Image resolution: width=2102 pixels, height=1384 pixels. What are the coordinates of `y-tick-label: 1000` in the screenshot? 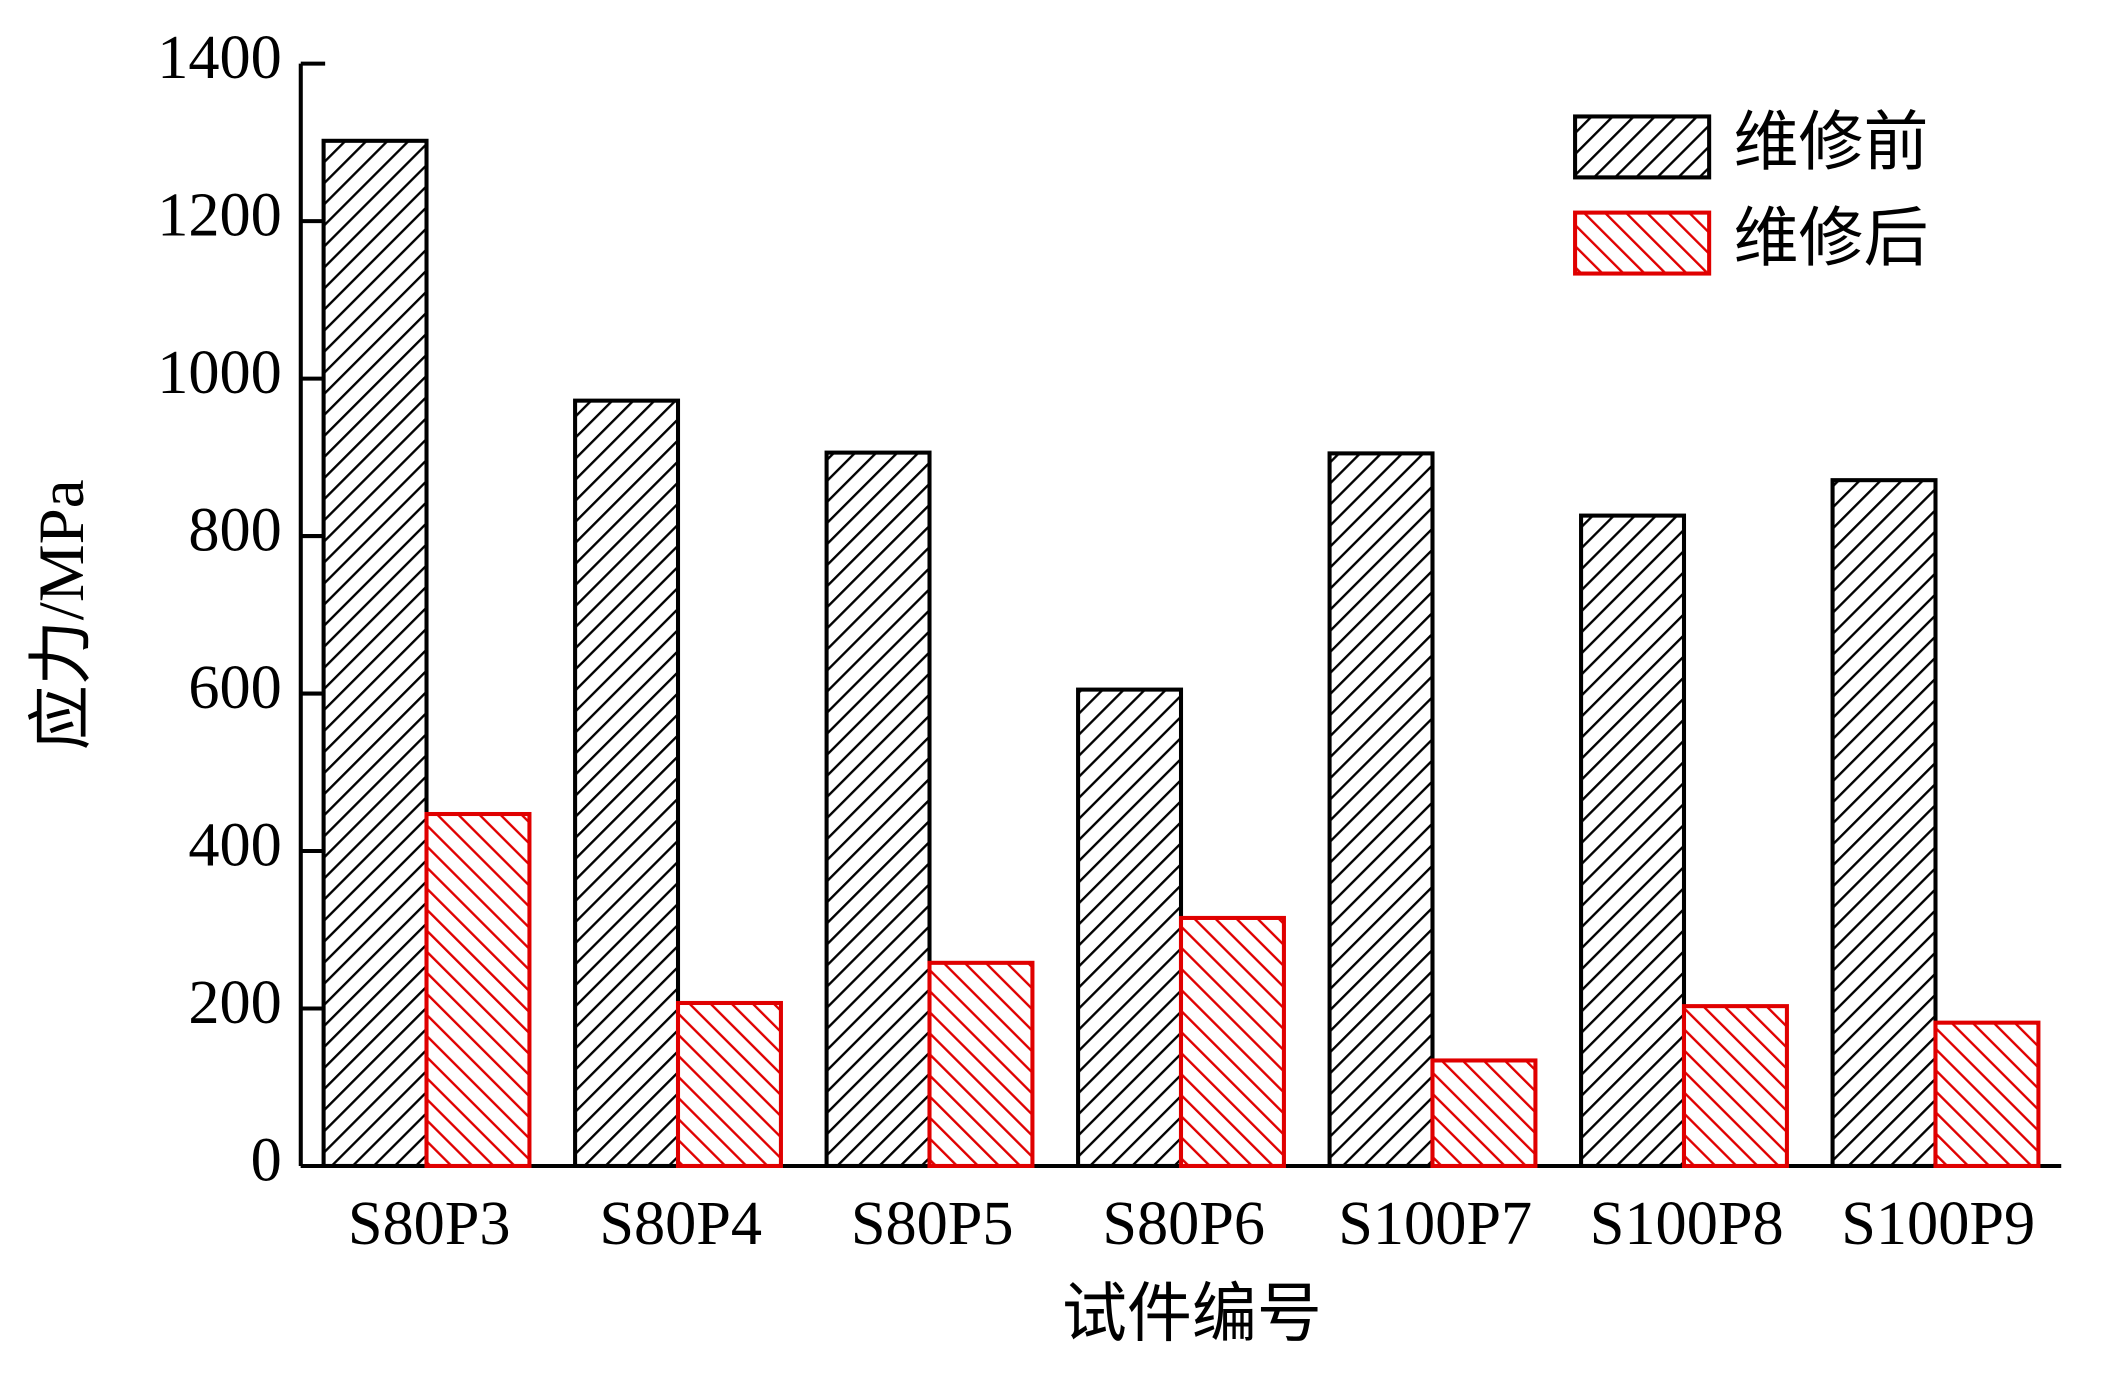 It's located at (219, 372).